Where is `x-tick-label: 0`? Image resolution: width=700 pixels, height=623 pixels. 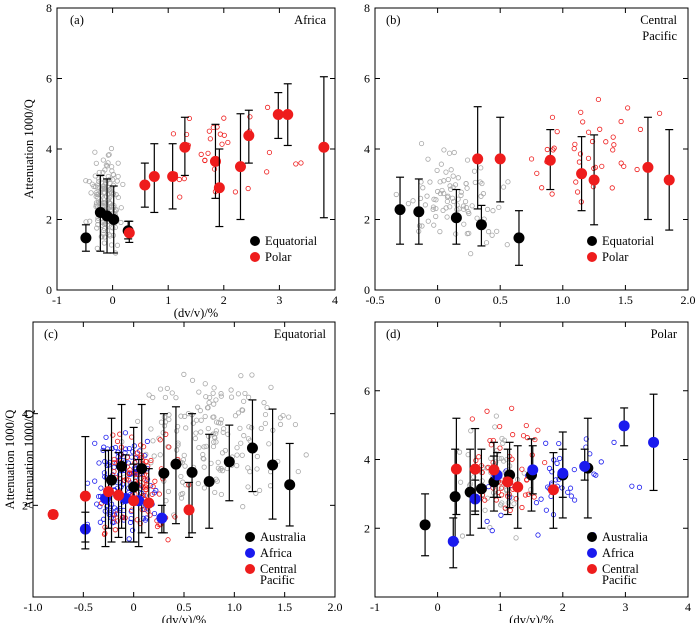
x-tick-label: 0 is located at coordinates (113, 300).